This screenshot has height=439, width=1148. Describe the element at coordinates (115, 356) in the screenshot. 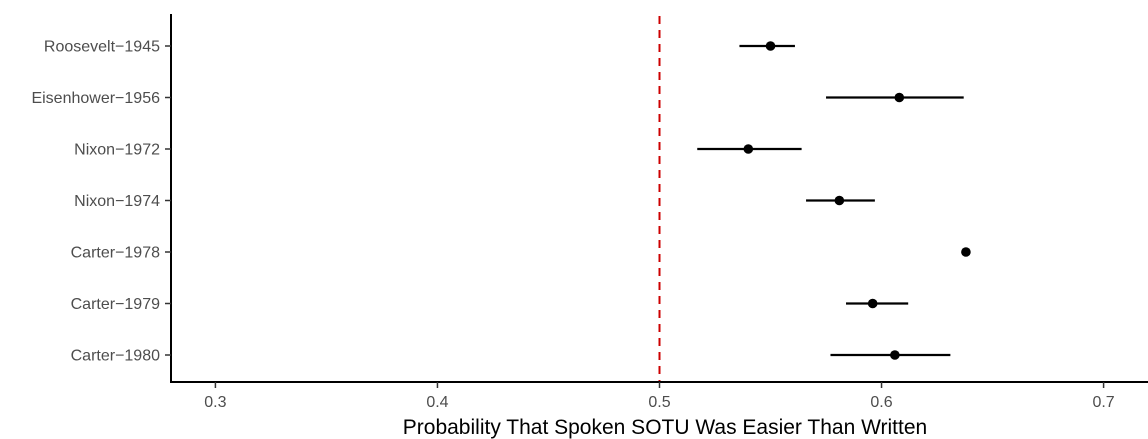

I see `y-tick-label: Carter−1980` at that location.